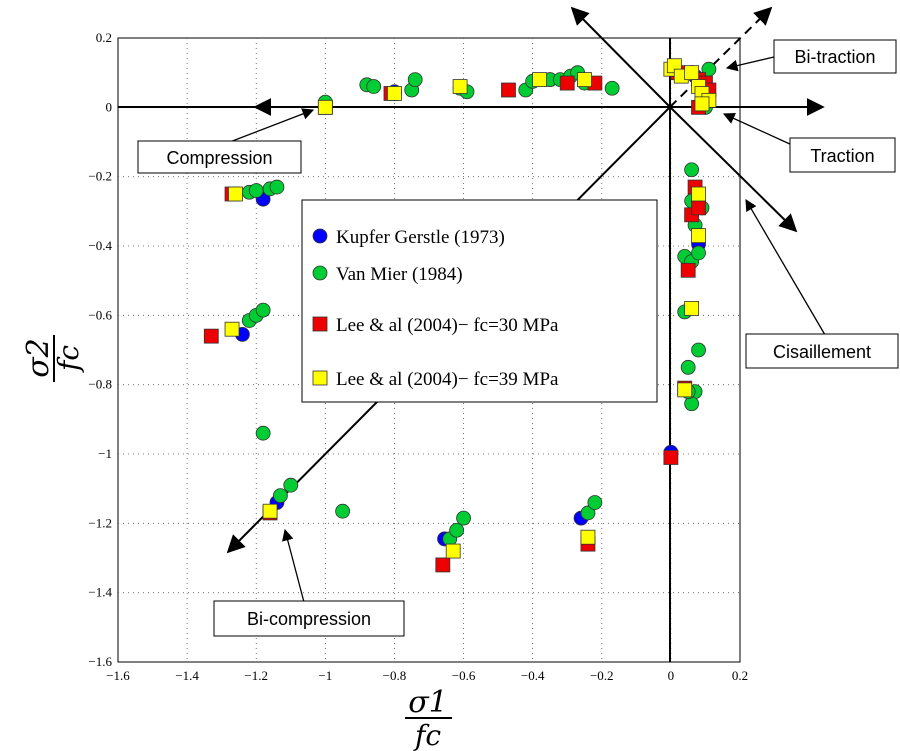 The height and width of the screenshot is (751, 900). What do you see at coordinates (671, 675) in the screenshot?
I see `x-tick-label: 0` at bounding box center [671, 675].